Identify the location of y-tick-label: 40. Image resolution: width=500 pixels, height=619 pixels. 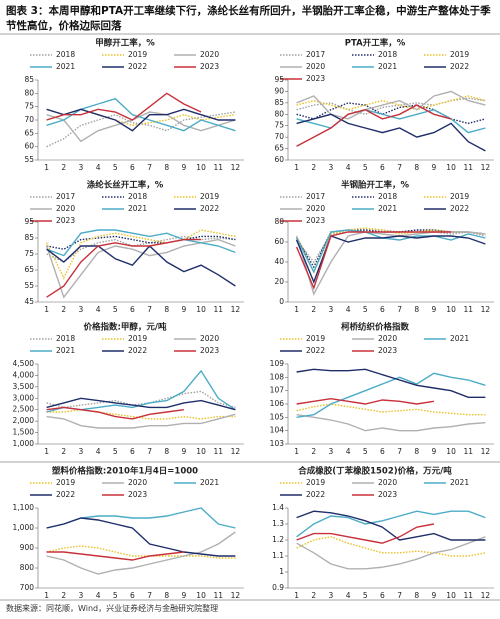
(279, 261).